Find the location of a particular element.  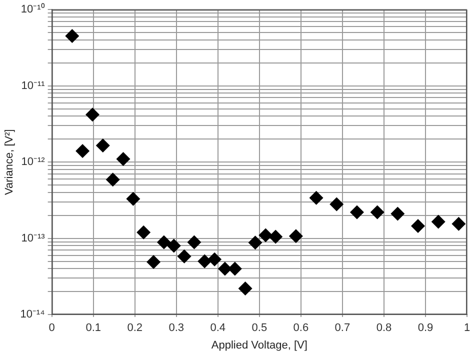

x-tick-label: 0.8 is located at coordinates (384, 328).